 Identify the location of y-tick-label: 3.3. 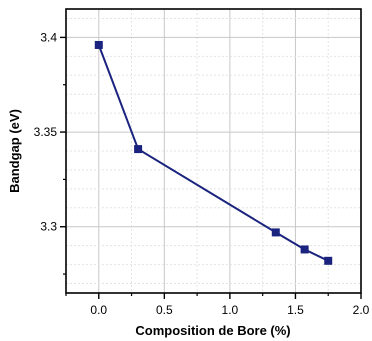
(48, 227).